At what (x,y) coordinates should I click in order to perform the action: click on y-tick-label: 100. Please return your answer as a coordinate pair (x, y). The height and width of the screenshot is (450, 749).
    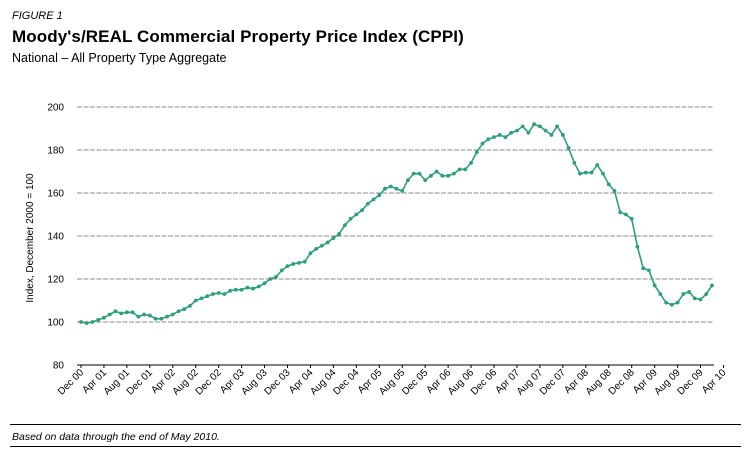
    Looking at the image, I should click on (55, 323).